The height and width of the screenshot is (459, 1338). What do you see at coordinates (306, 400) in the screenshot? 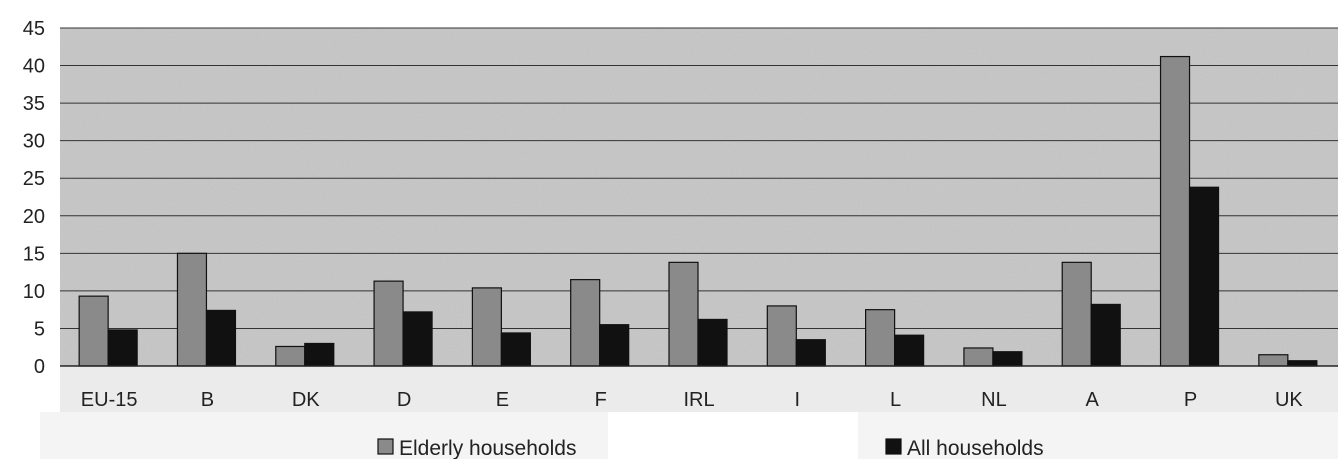
I see `x-tick-label: DK` at bounding box center [306, 400].